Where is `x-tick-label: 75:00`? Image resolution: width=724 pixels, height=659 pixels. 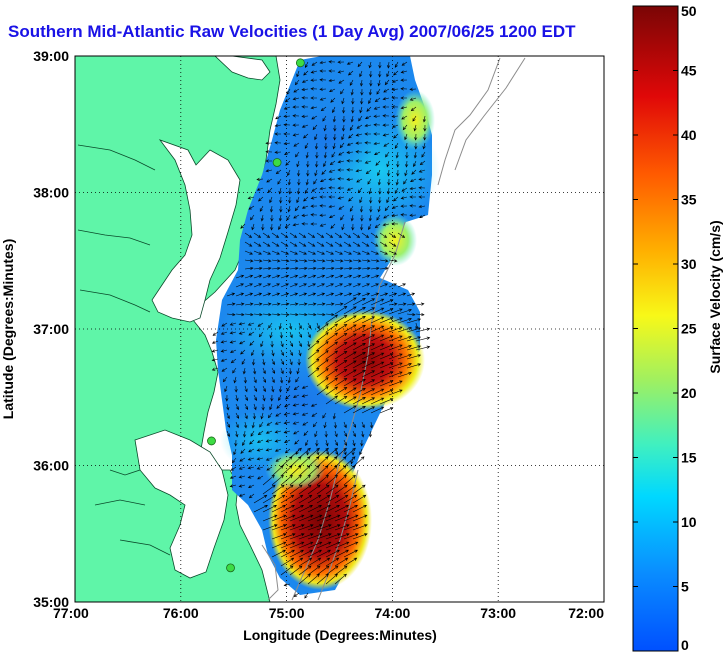
x-tick-label: 75:00 is located at coordinates (287, 613).